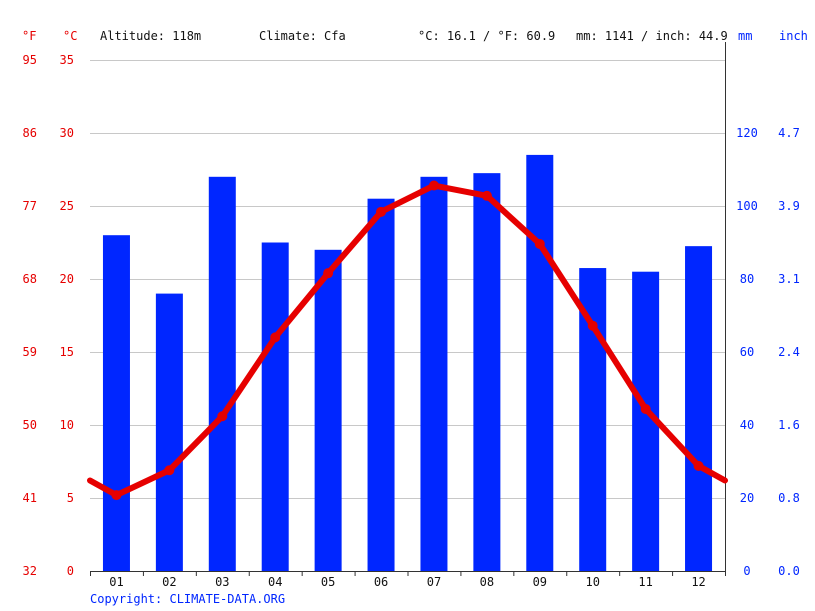  What do you see at coordinates (789, 279) in the screenshot?
I see `inch-tick-label: 3.1` at bounding box center [789, 279].